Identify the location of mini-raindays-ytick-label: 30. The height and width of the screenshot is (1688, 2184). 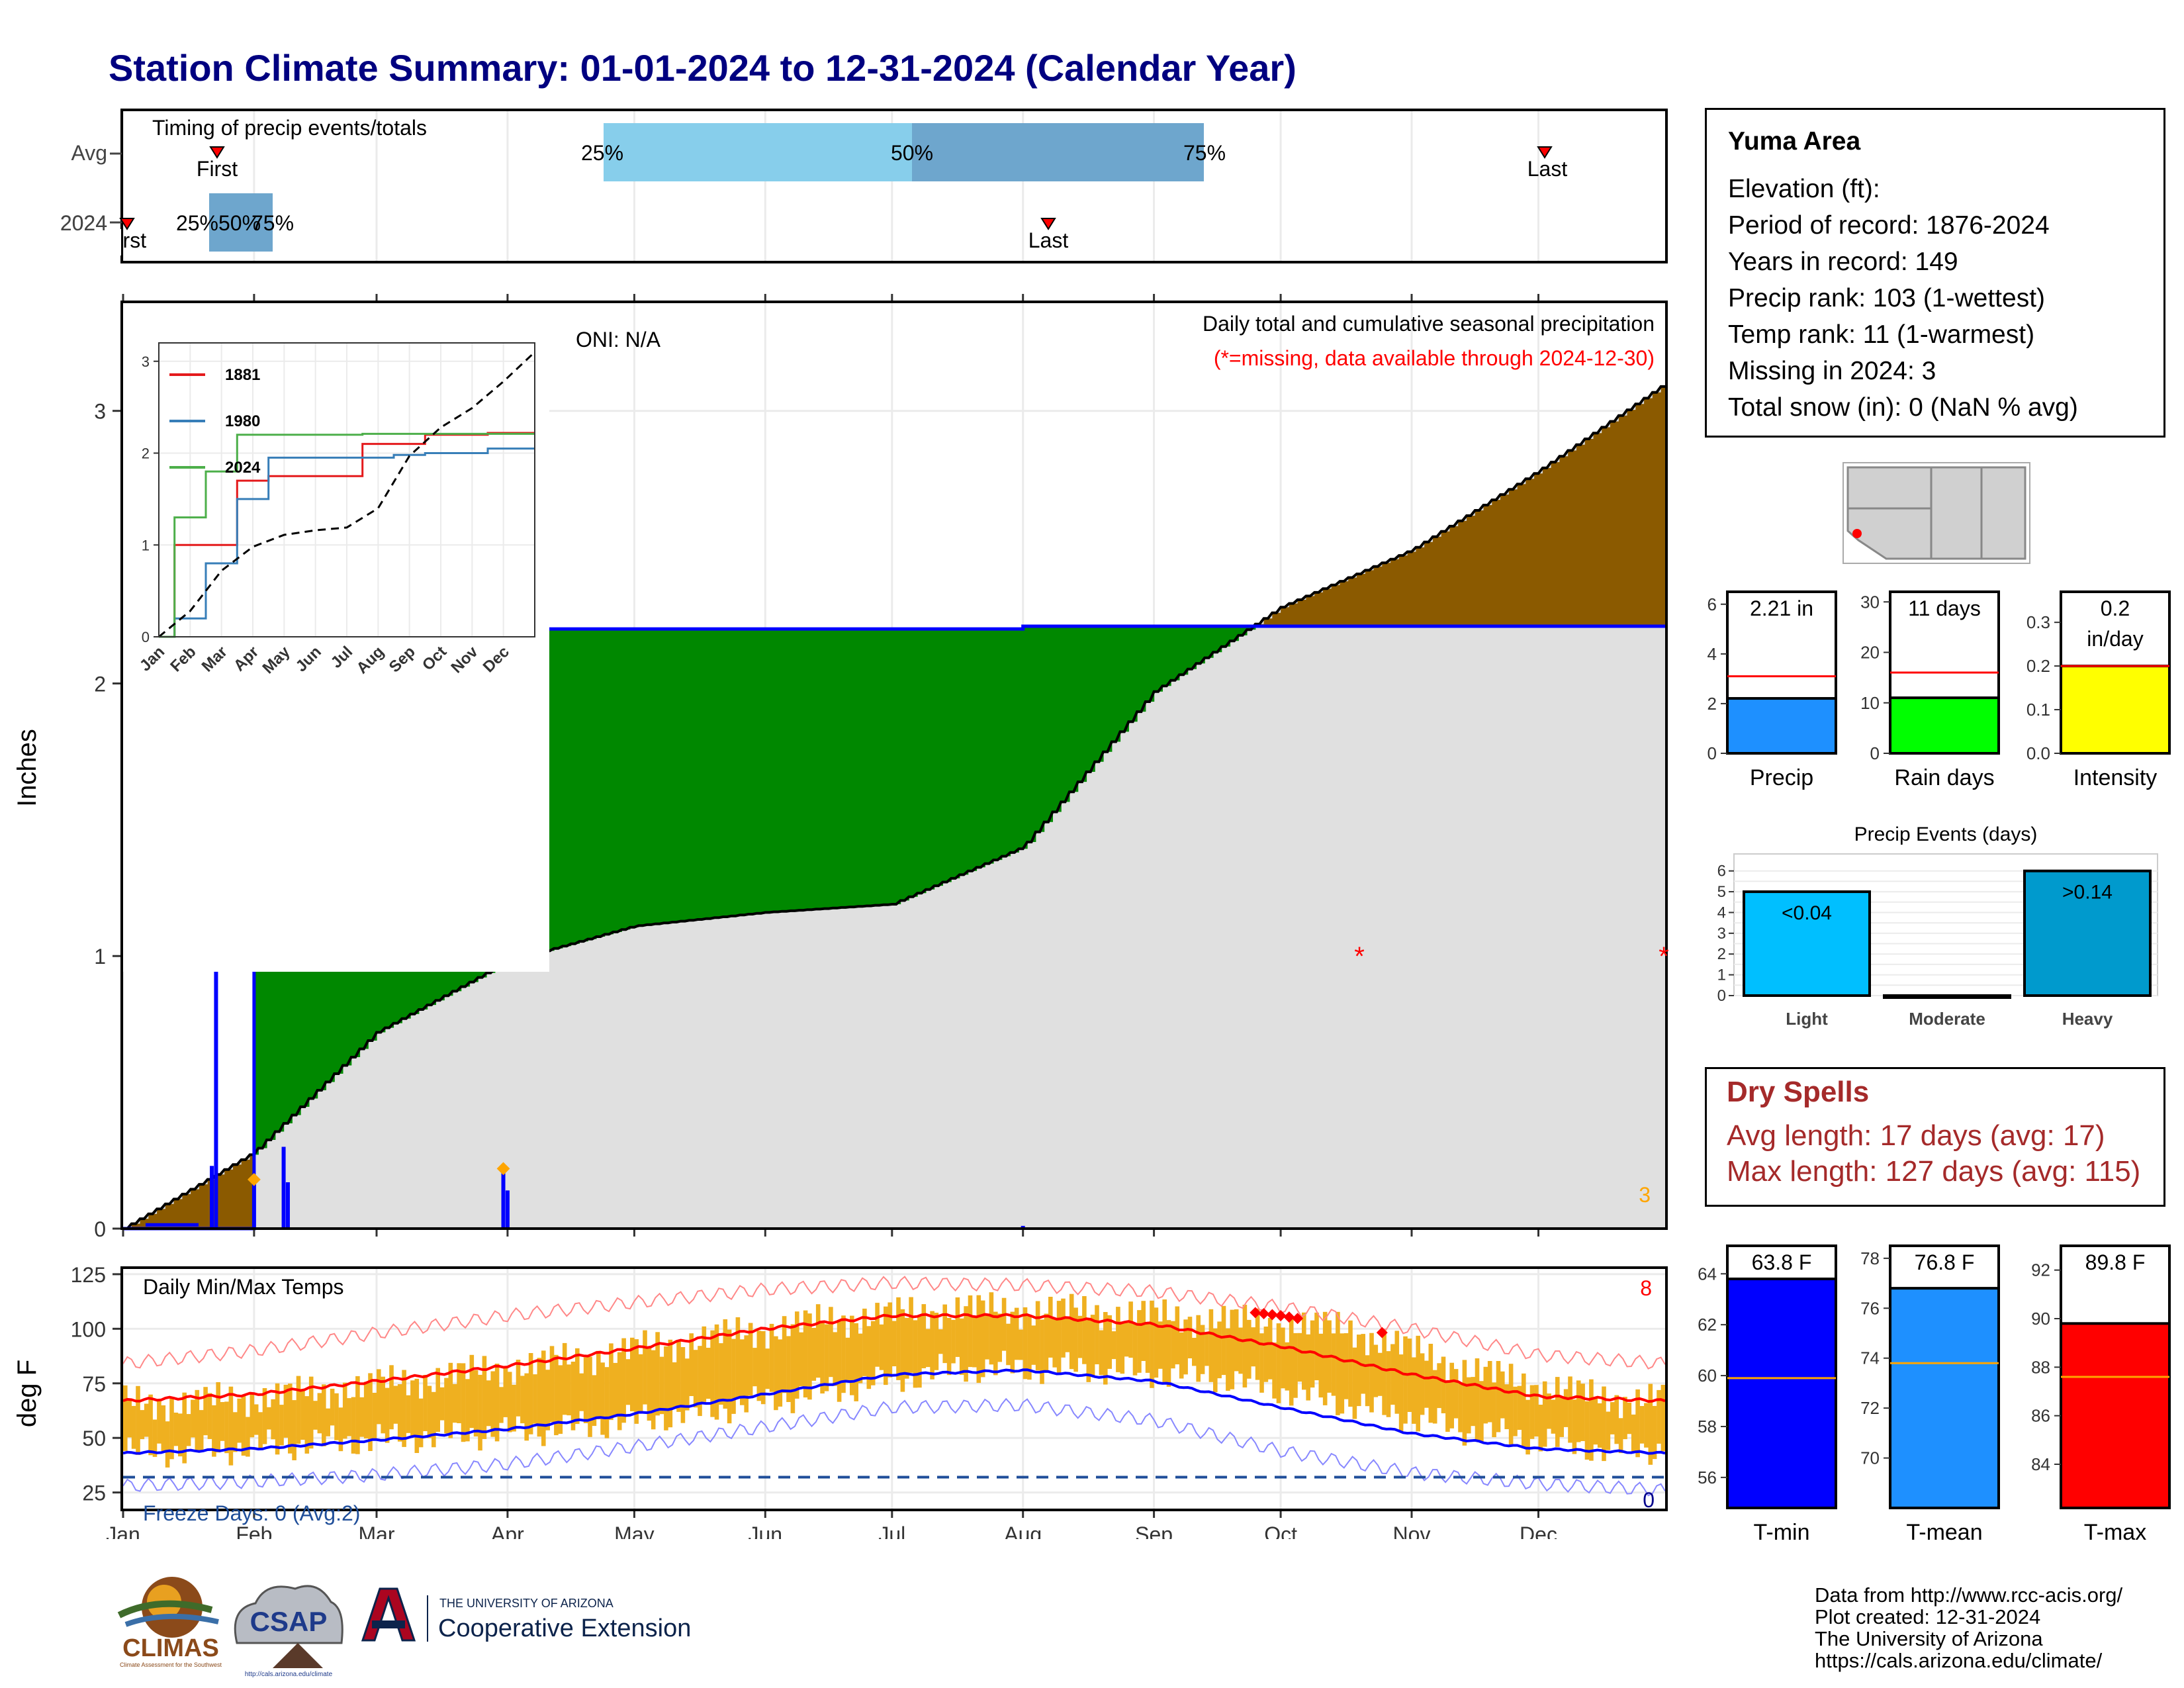
(1870, 602).